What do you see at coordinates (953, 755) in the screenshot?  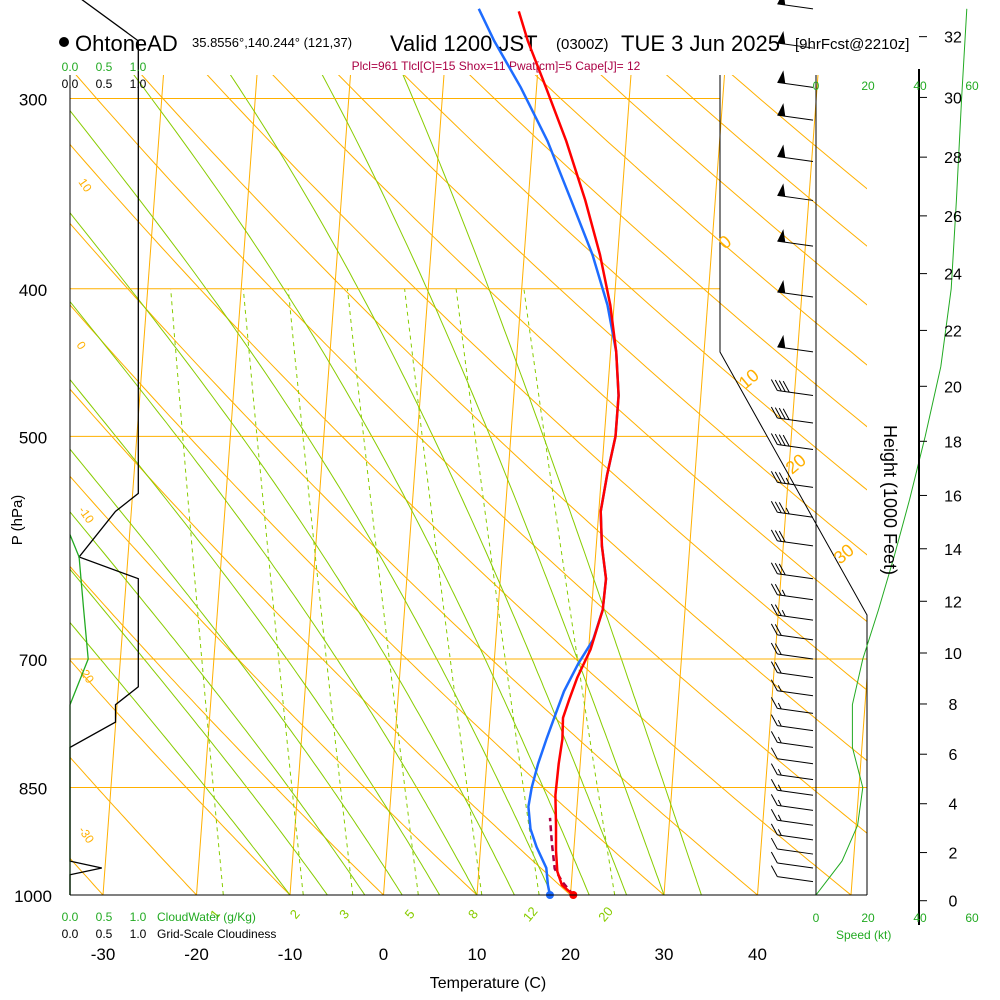 I see `height-tick-label: 6` at bounding box center [953, 755].